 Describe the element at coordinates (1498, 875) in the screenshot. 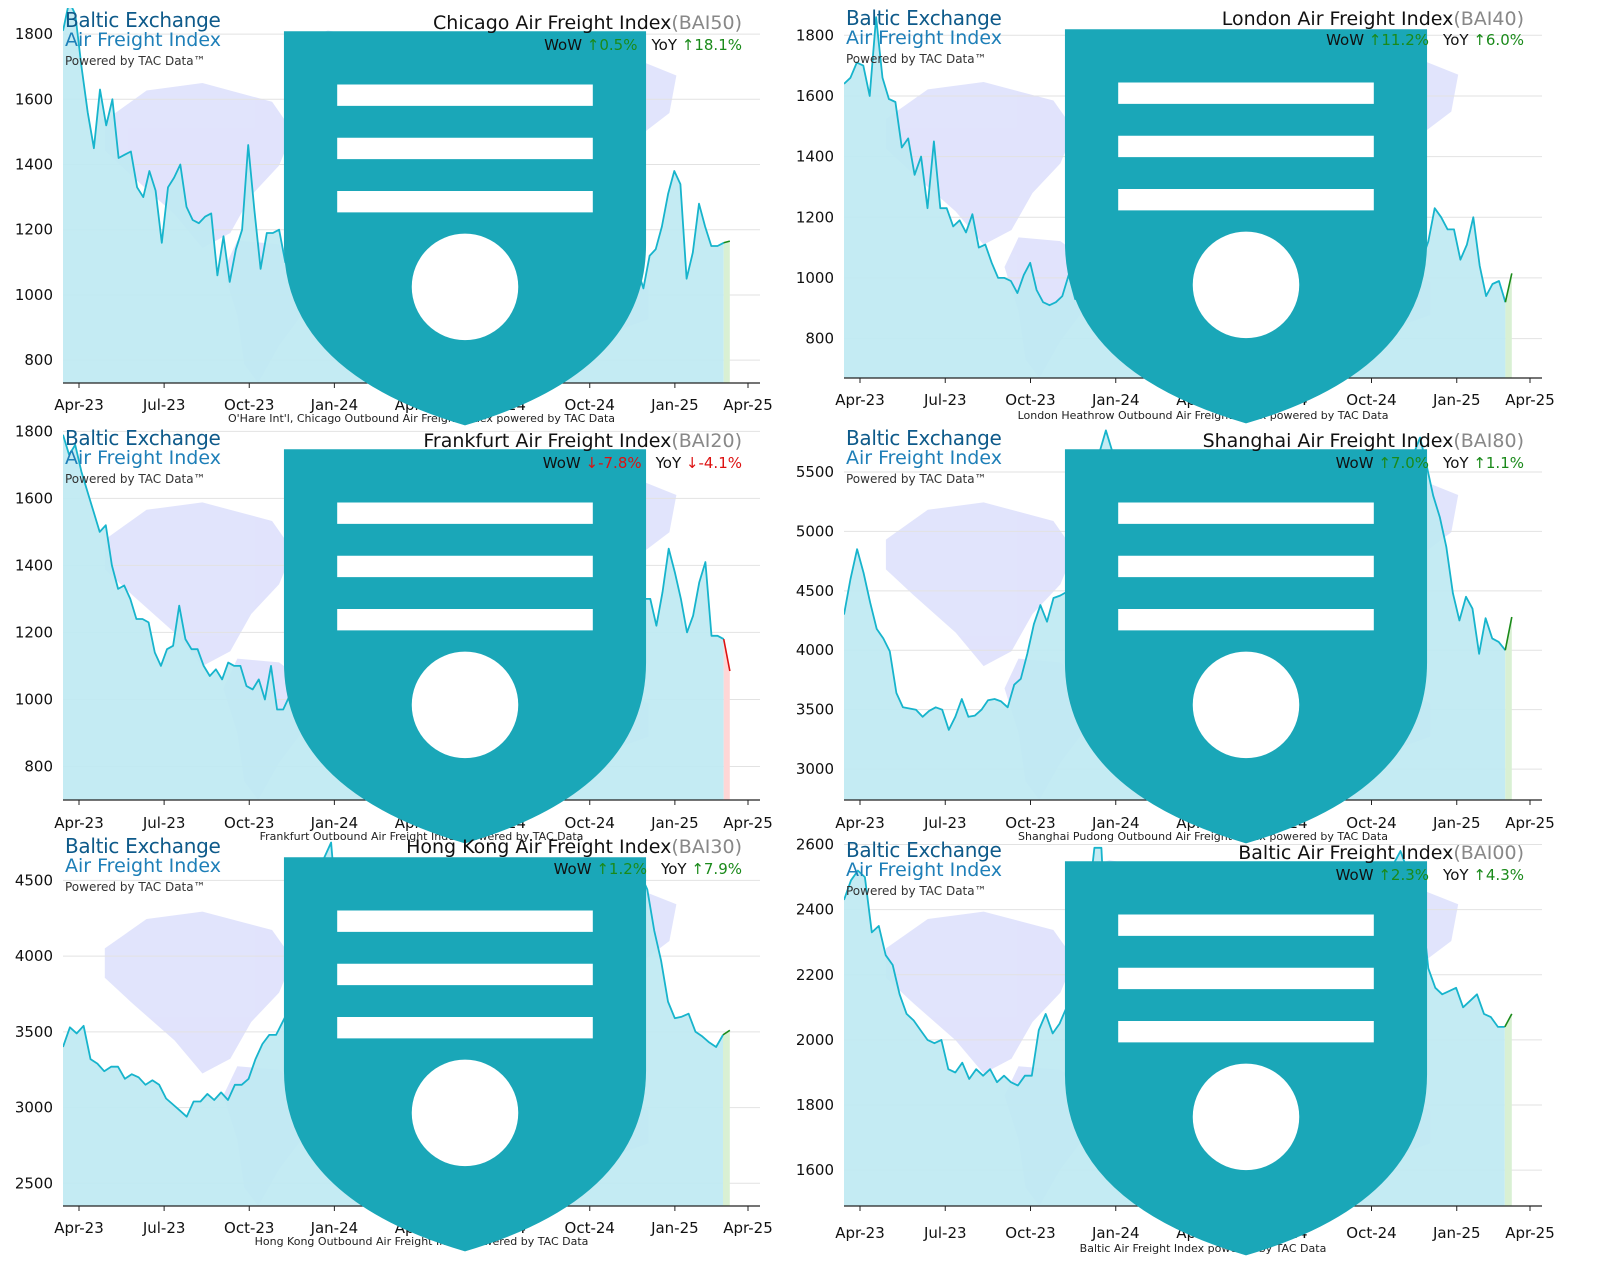

I see `yoy-value: ↑4.3%` at that location.